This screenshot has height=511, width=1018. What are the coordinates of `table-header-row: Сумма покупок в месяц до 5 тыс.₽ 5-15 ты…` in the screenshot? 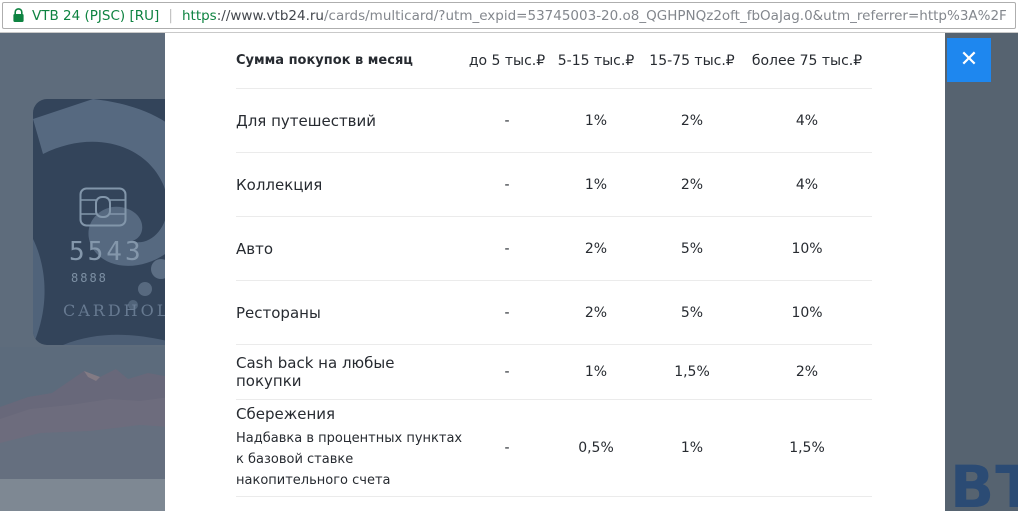 It's located at (554, 61).